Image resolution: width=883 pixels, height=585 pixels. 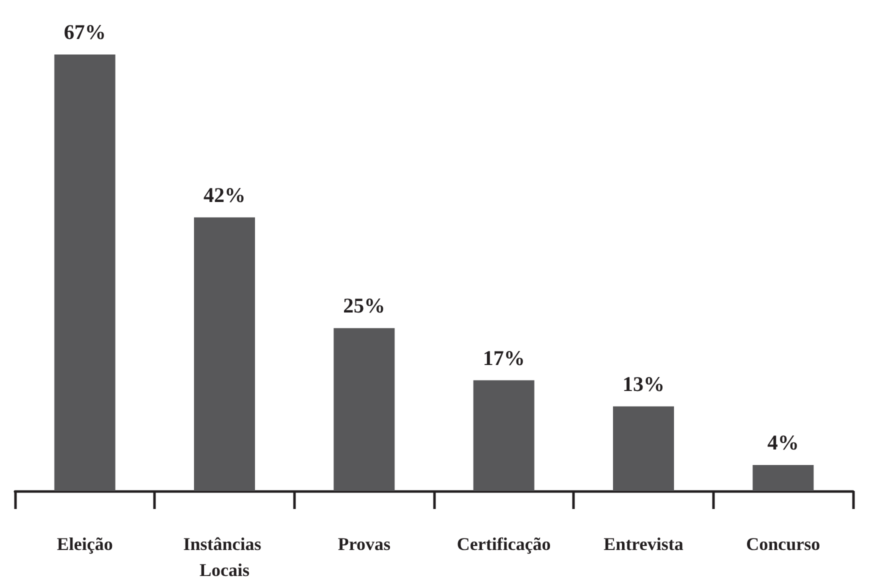 What do you see at coordinates (783, 544) in the screenshot?
I see `x-tick-label: Concurso` at bounding box center [783, 544].